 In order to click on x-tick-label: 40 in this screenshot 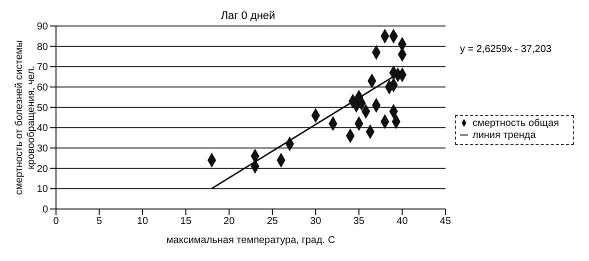, I will do `click(402, 222)`.